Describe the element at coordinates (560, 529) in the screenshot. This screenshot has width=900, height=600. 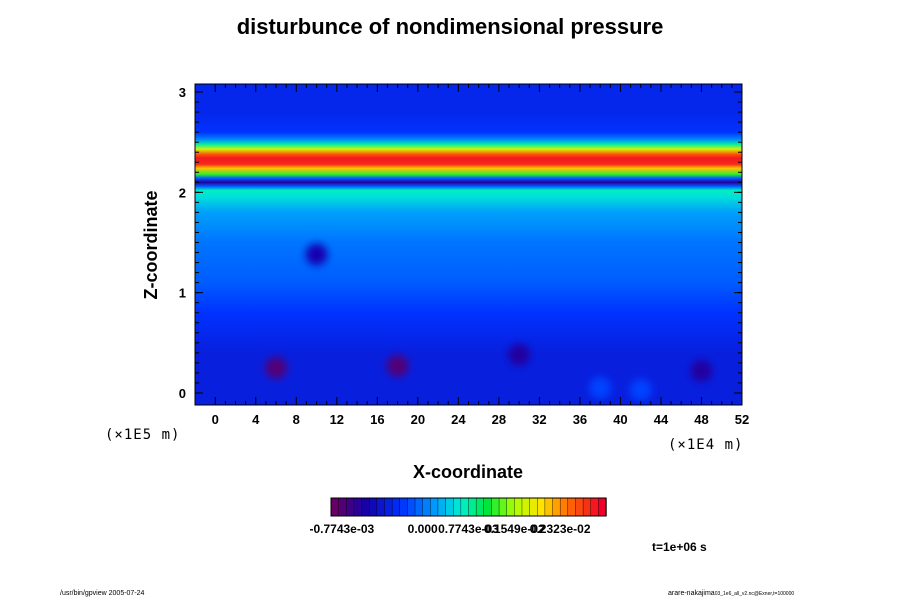
I see `colorbar-tick-label: 0.2323e-02` at that location.